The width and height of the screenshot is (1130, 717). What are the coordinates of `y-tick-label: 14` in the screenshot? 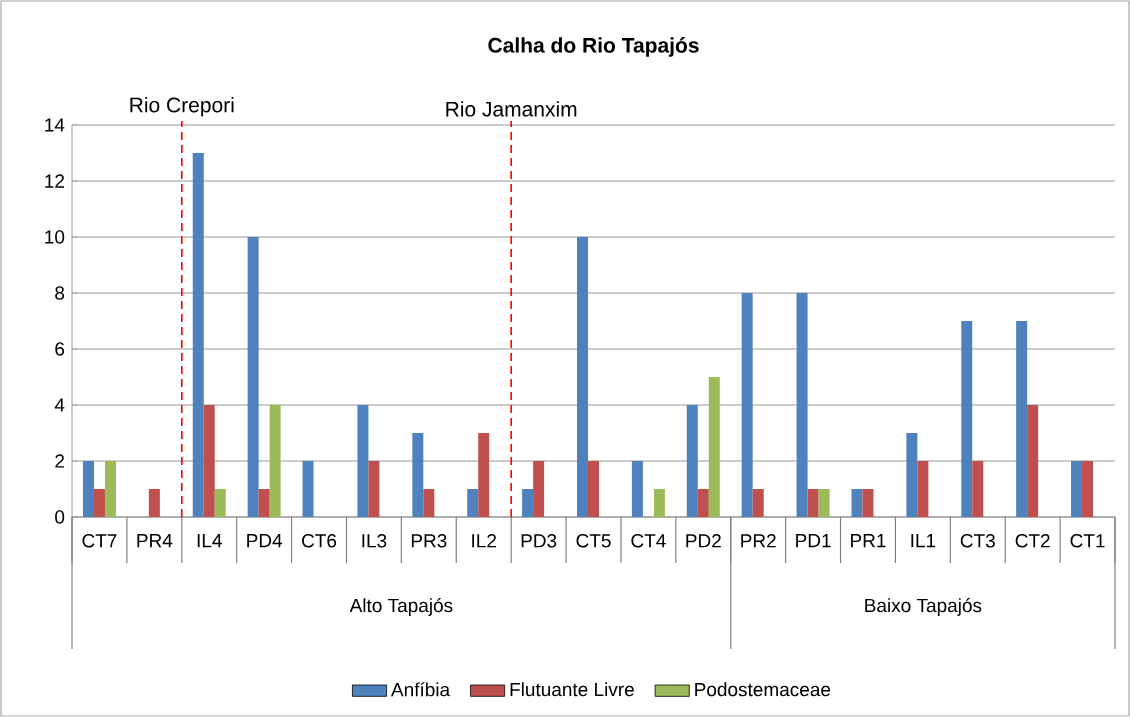 It's located at (55, 125).